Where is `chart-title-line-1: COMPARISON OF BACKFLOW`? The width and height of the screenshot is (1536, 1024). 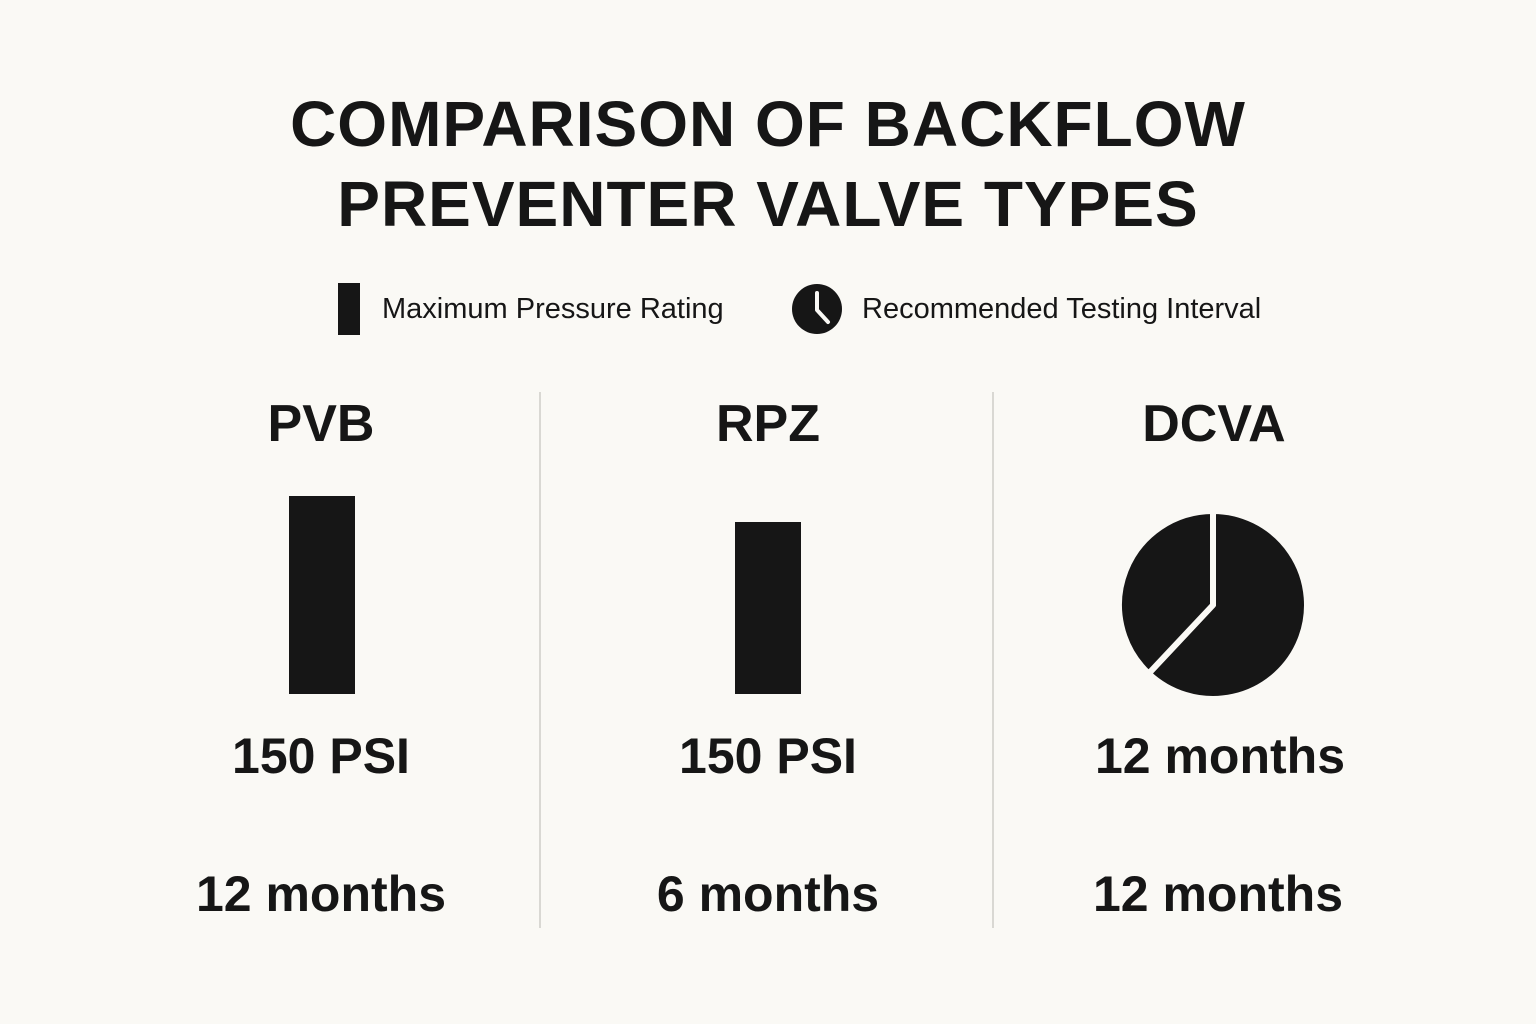
chart-title-line-1: COMPARISON OF BACKFLOW is located at coordinates (768, 124).